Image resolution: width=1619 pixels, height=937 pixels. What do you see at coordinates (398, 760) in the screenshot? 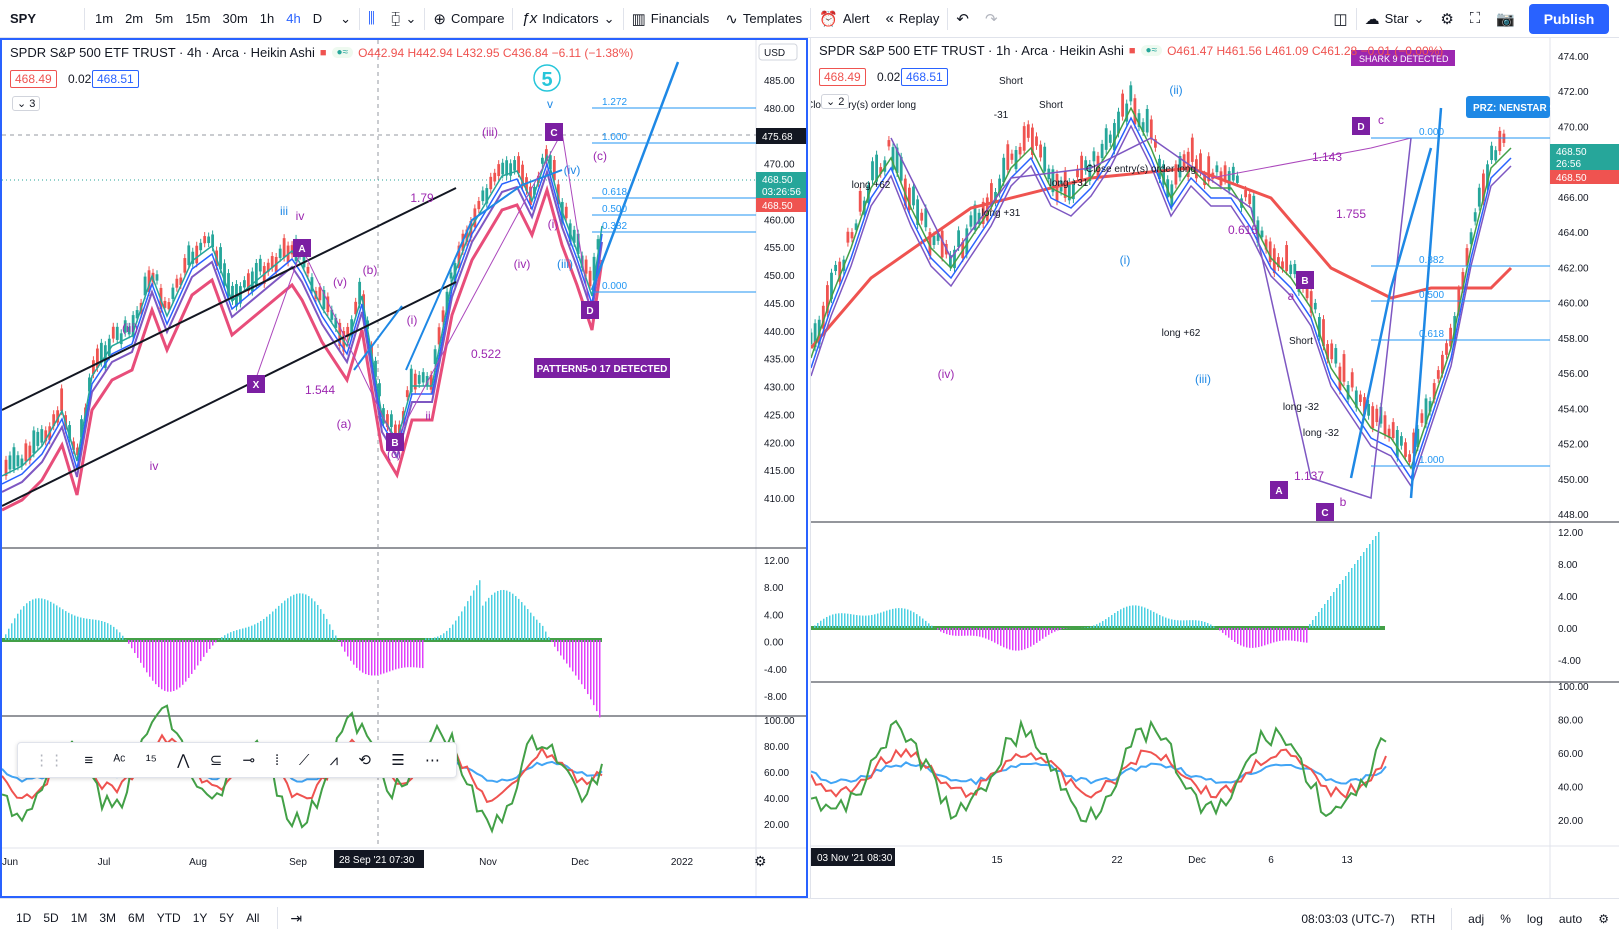
I see `settings-list-icon: ☰` at bounding box center [398, 760].